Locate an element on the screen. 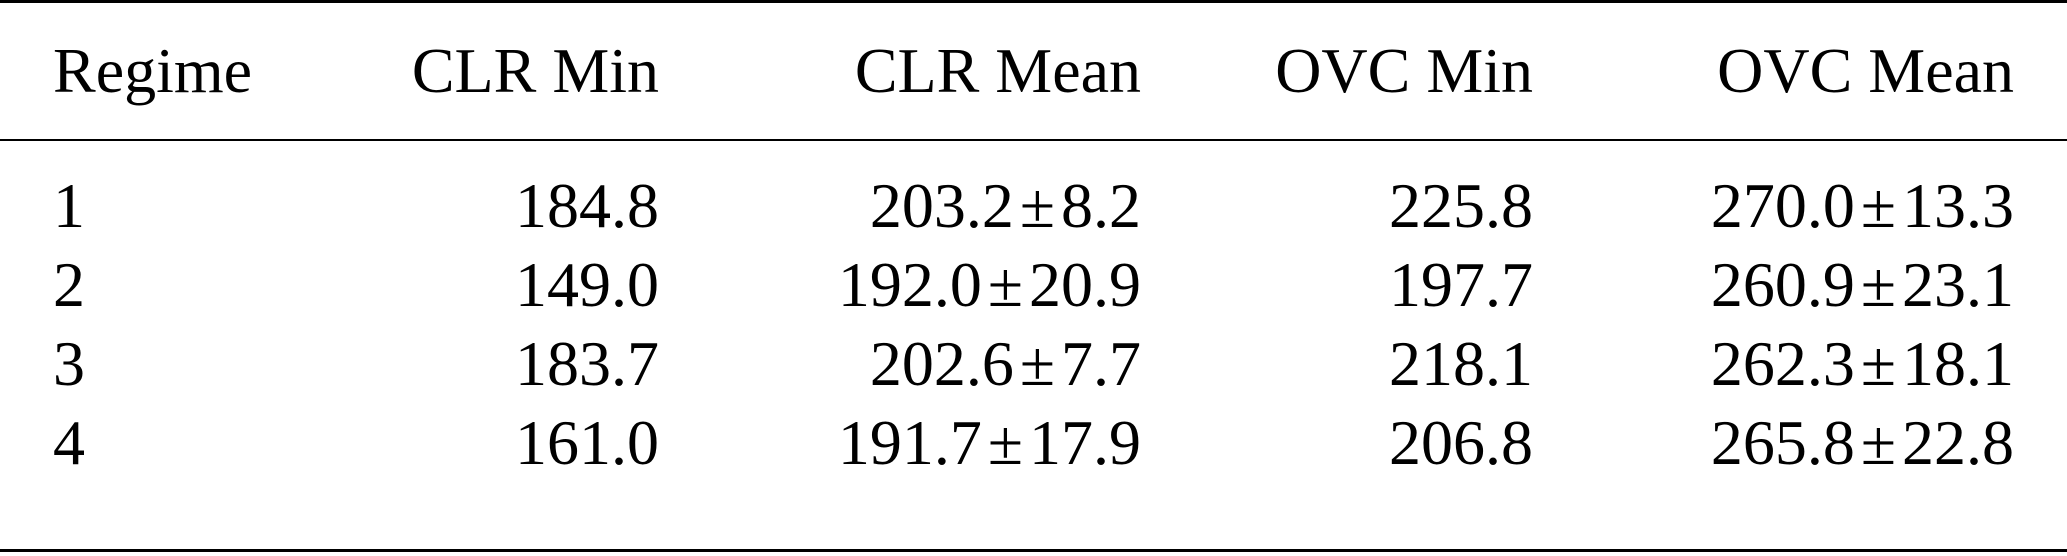  header-ovc-min: OVC Min is located at coordinates (1404, 70).